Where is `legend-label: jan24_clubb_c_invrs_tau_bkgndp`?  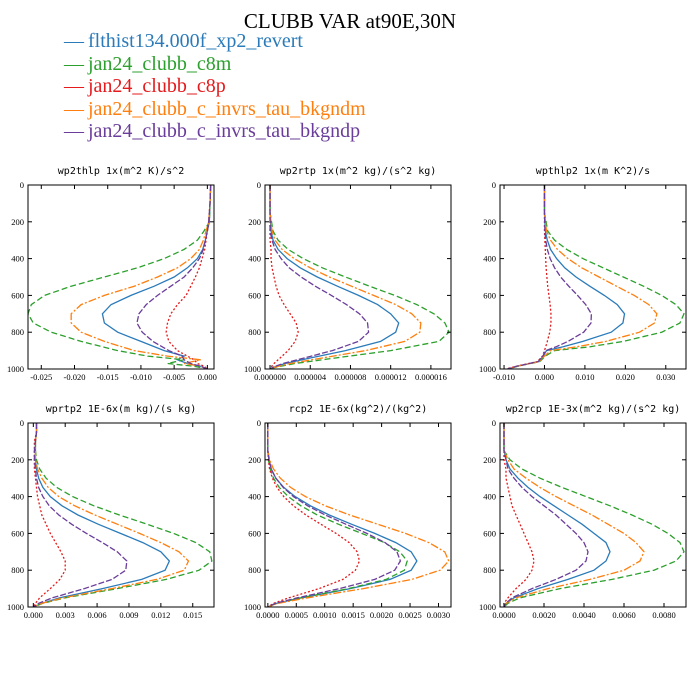 legend-label: jan24_clubb_c_invrs_tau_bkgndp is located at coordinates (224, 131).